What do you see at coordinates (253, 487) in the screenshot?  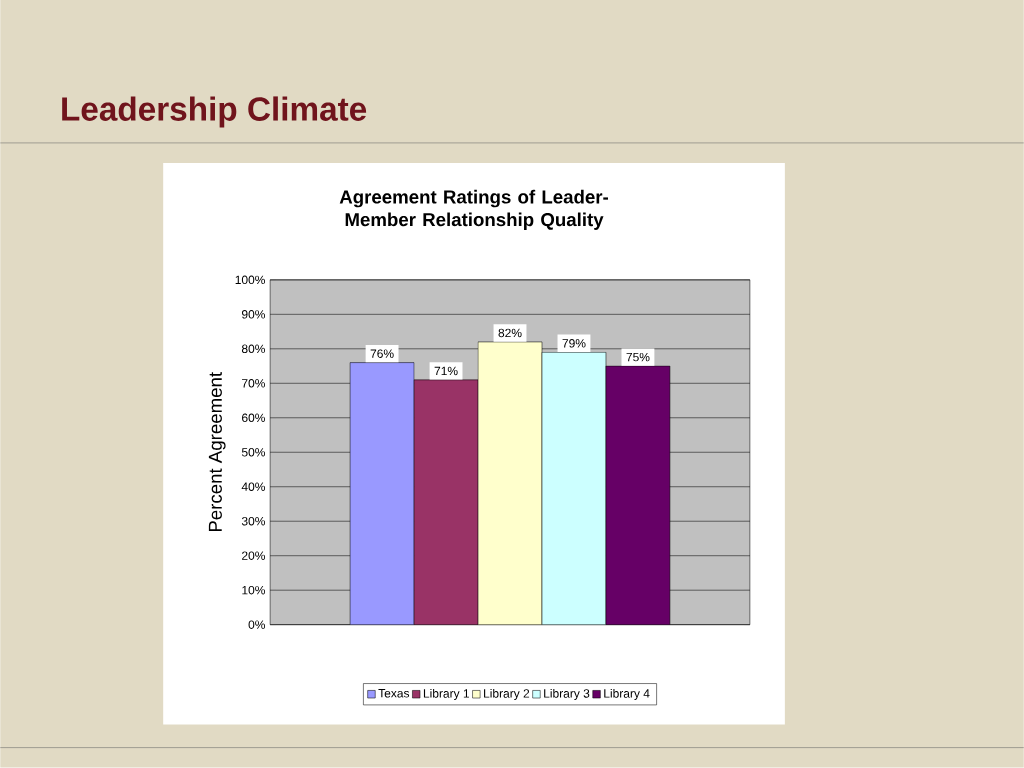 I see `y-tick-label: 40%` at bounding box center [253, 487].